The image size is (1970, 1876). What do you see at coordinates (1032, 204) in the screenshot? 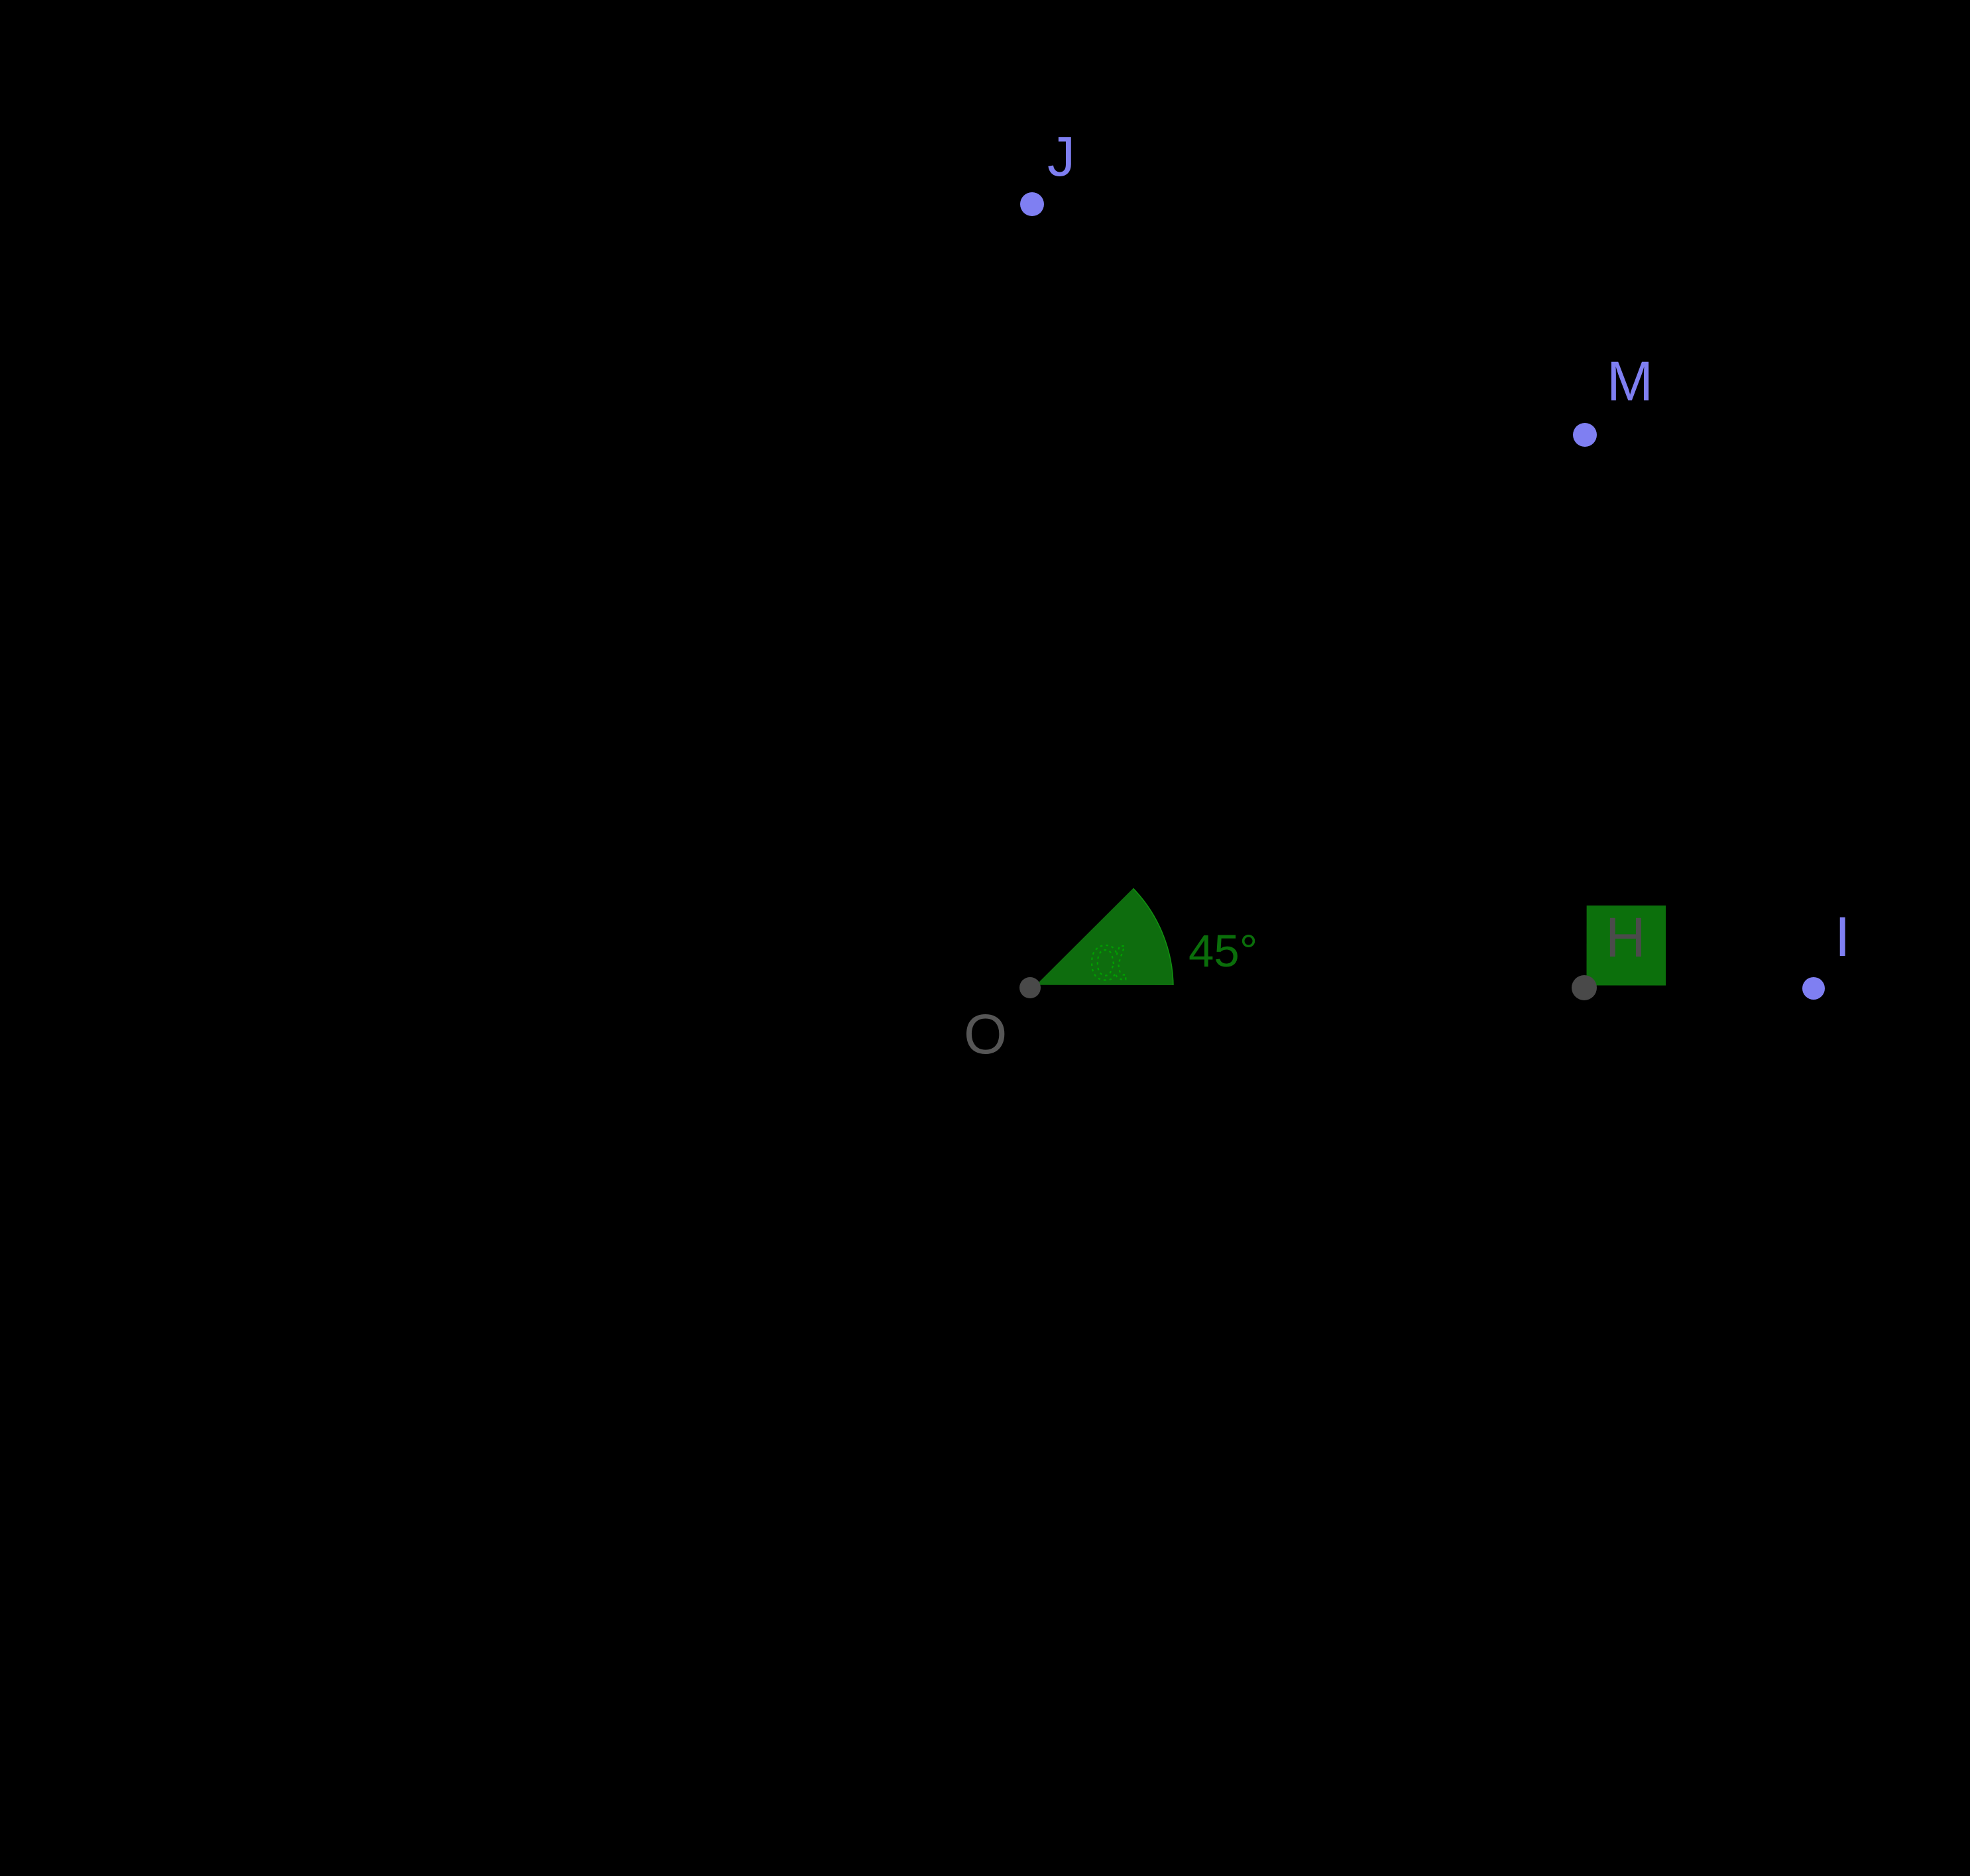
I see `point-J` at bounding box center [1032, 204].